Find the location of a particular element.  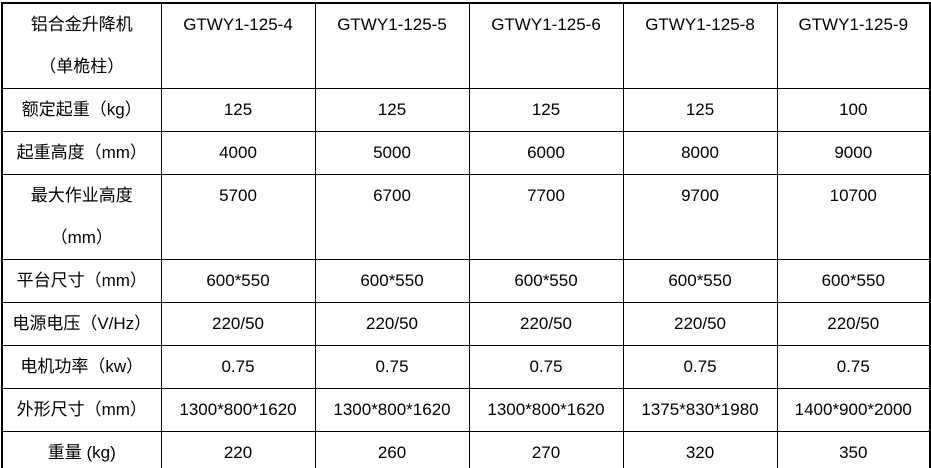

value-cell: 1400*900*2000 is located at coordinates (853, 410).